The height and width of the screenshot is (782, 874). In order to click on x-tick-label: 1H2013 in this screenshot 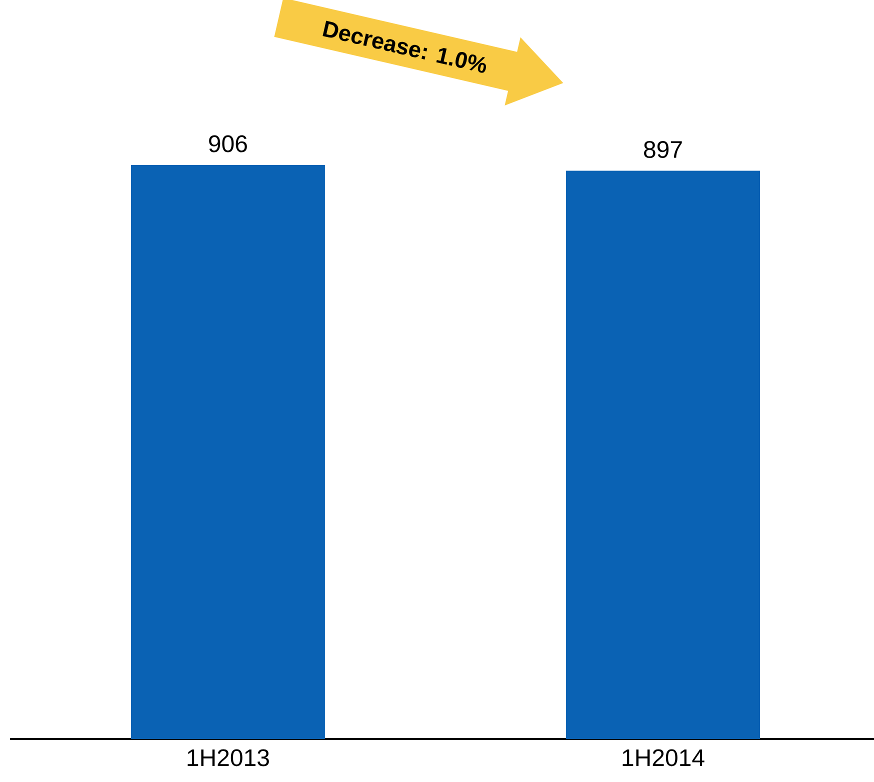, I will do `click(228, 757)`.